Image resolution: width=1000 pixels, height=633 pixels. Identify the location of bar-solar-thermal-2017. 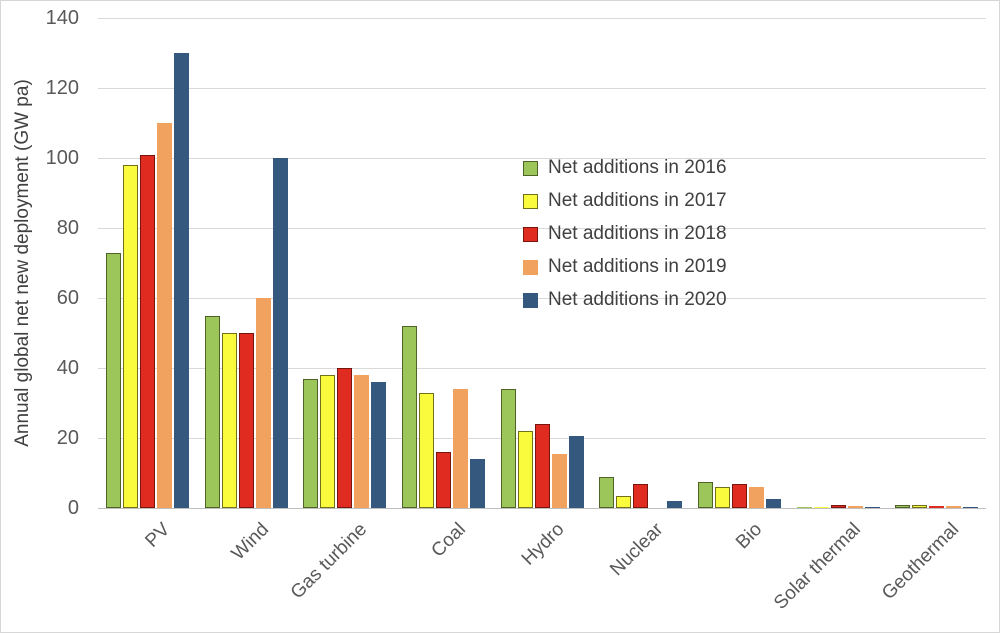
(821, 507).